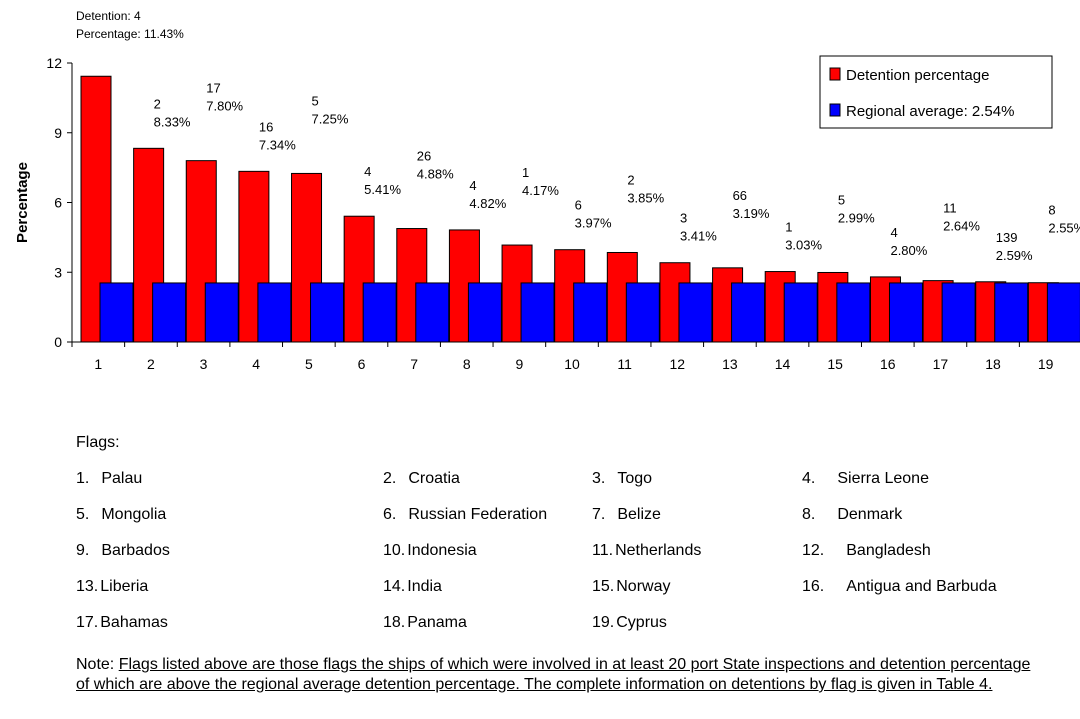  I want to click on flag-name: Bahamas, so click(134, 622).